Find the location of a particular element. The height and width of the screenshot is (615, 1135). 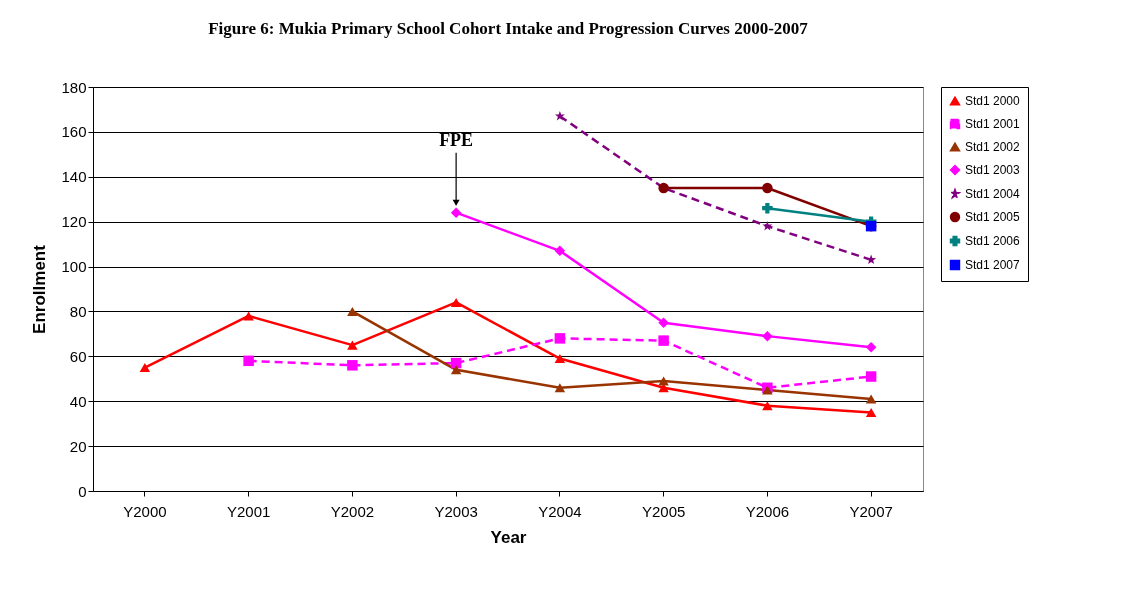

y-tick-label: 140 is located at coordinates (74, 177).